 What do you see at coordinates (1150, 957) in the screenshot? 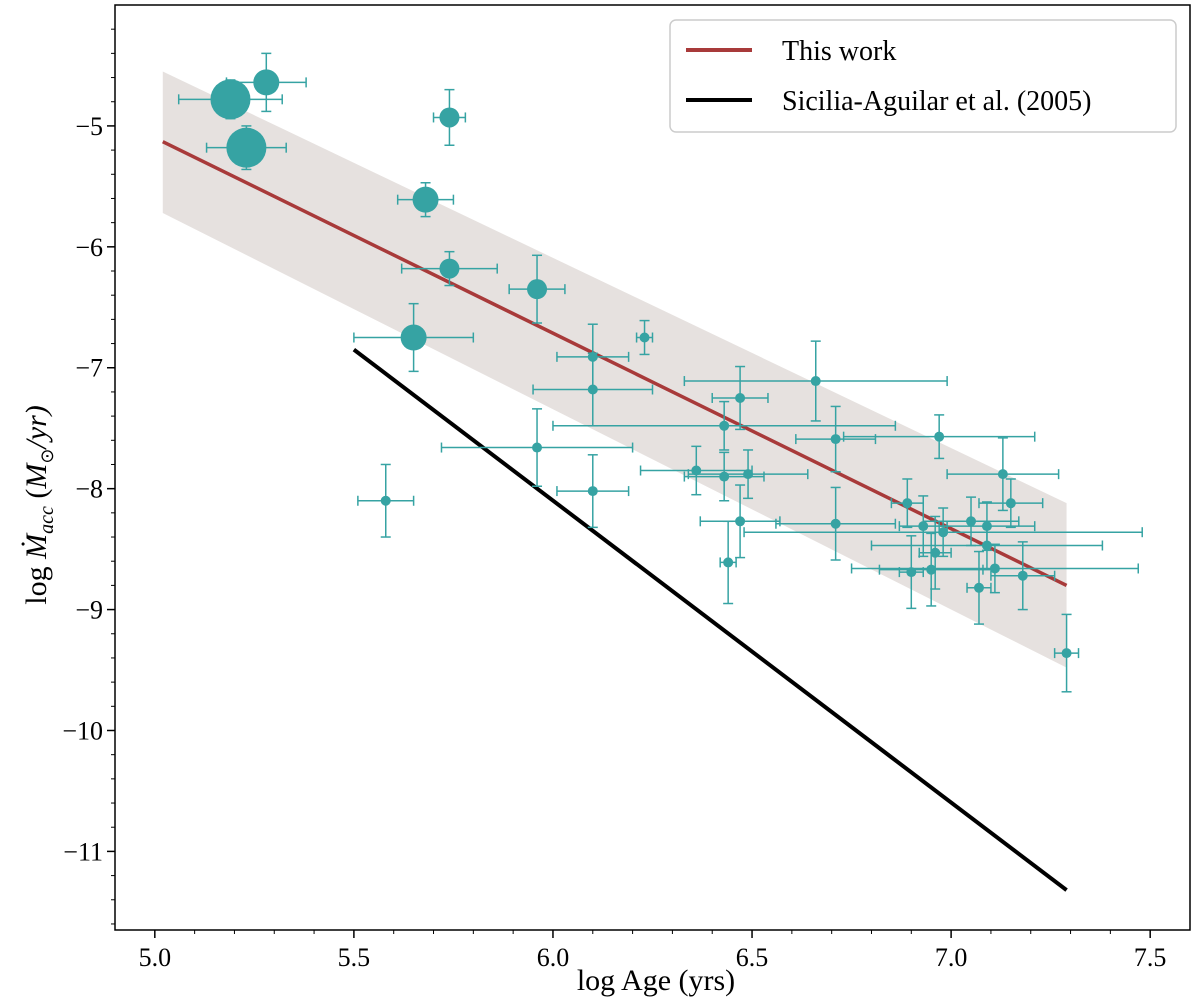
I see `x-tick-label: 7.5` at bounding box center [1150, 957].